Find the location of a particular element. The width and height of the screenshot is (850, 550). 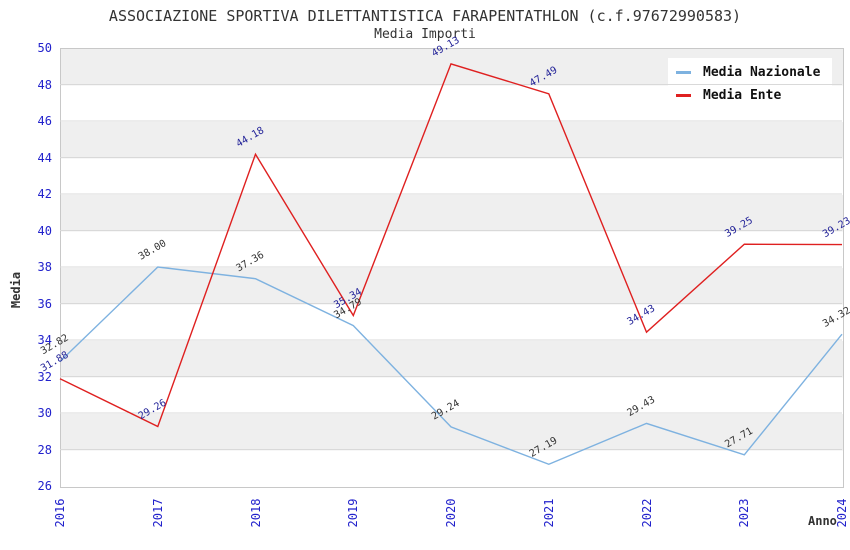

x-tick-label: 2021 is located at coordinates (548, 513).